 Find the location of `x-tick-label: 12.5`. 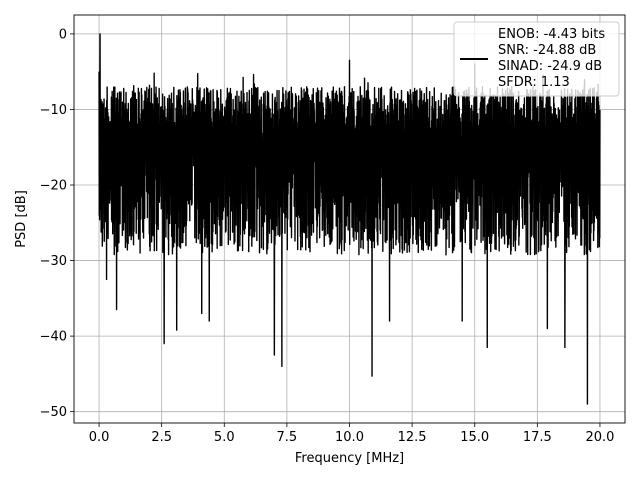

x-tick-label: 12.5 is located at coordinates (412, 437).